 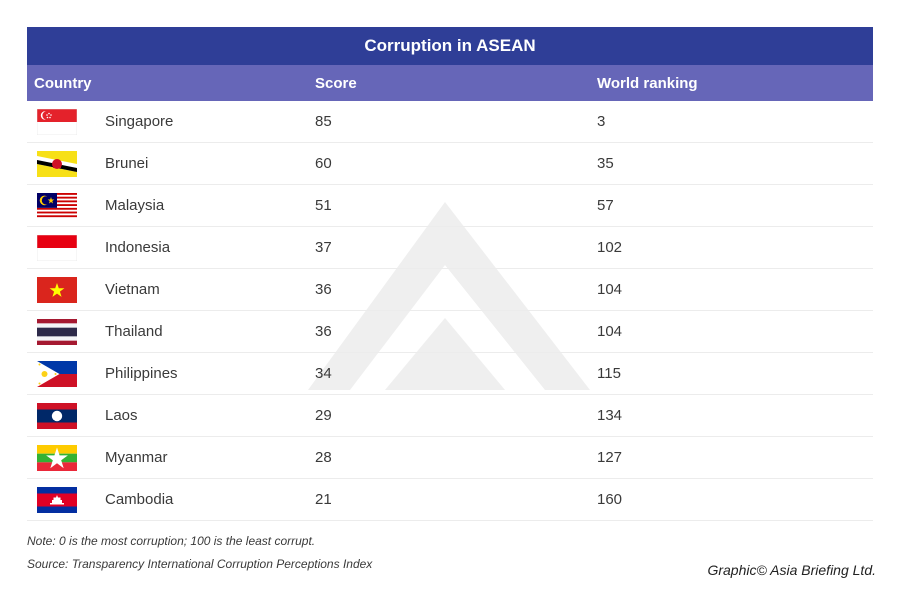 I want to click on country-cell: Myanmar, so click(x=167, y=457).